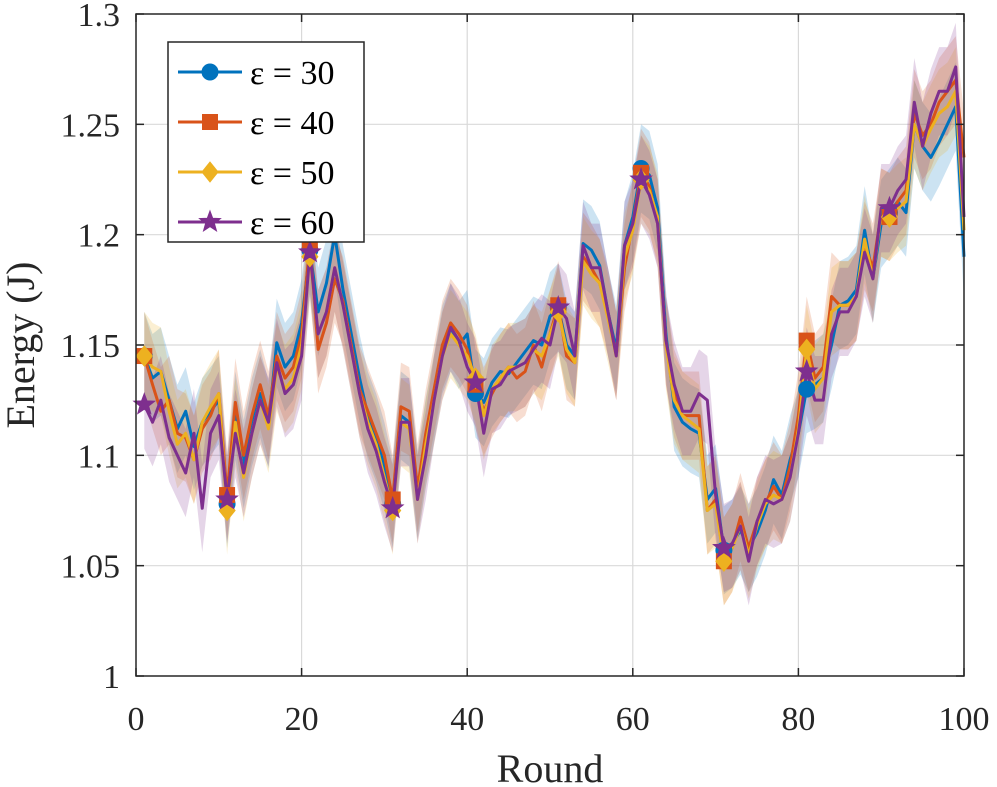  I want to click on legend-box, so click(266, 142).